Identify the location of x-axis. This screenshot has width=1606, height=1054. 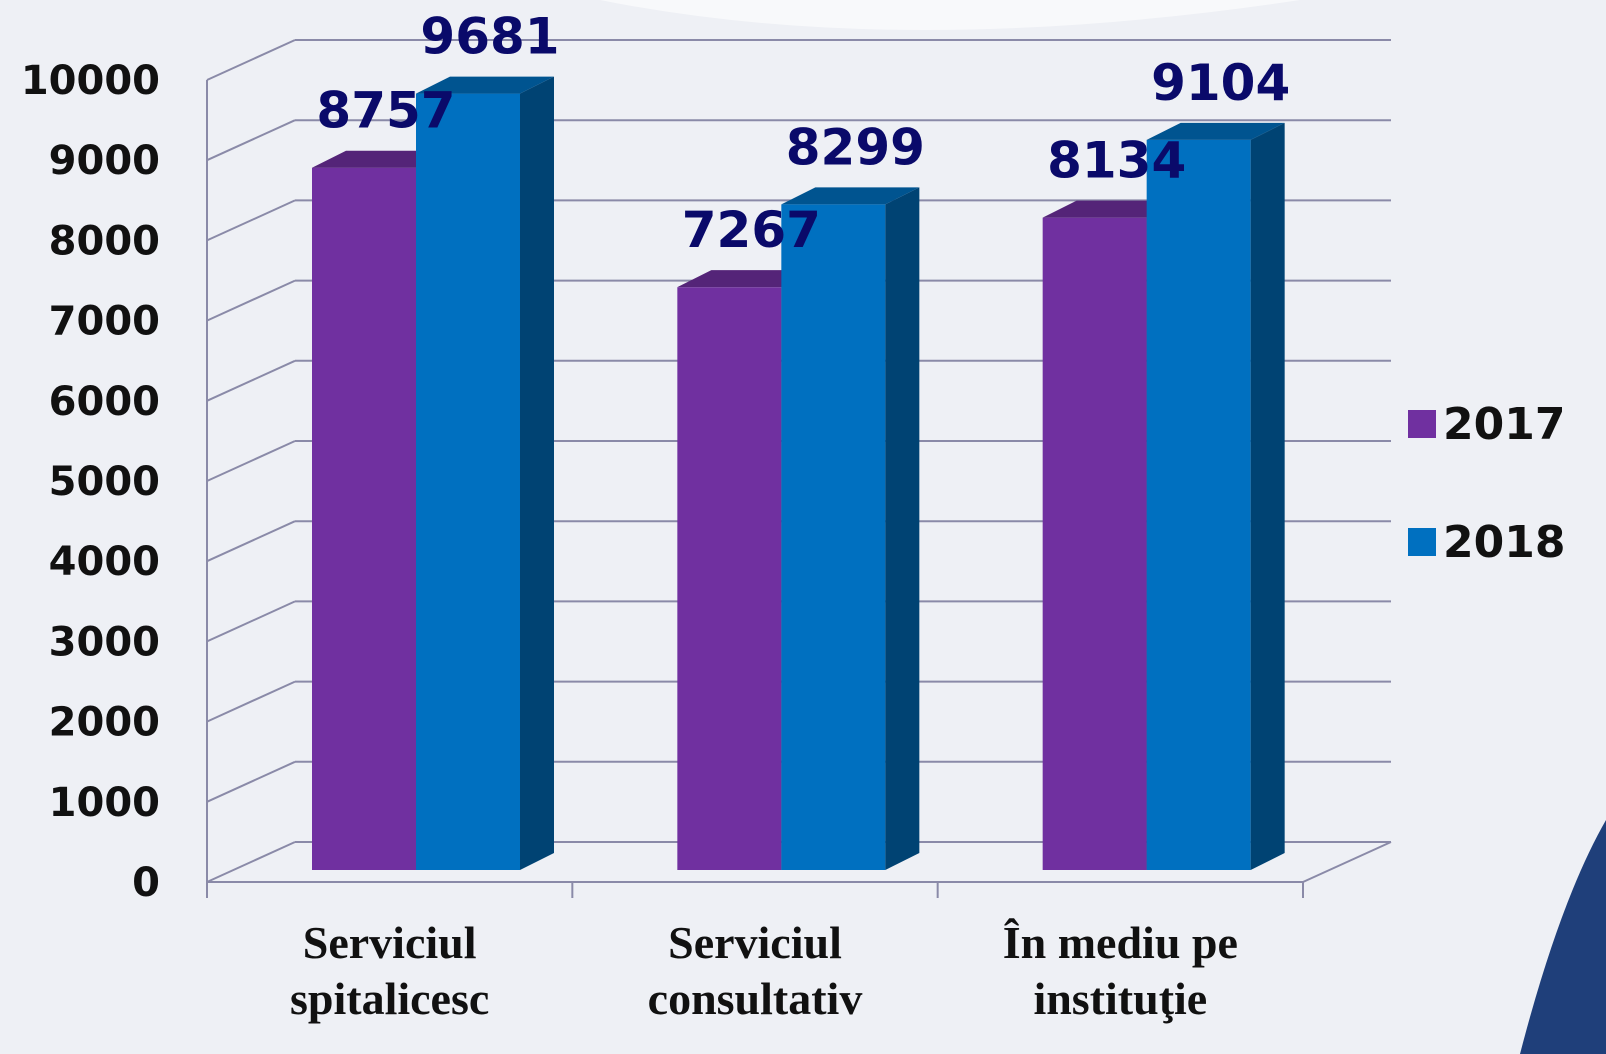
(1347, 862).